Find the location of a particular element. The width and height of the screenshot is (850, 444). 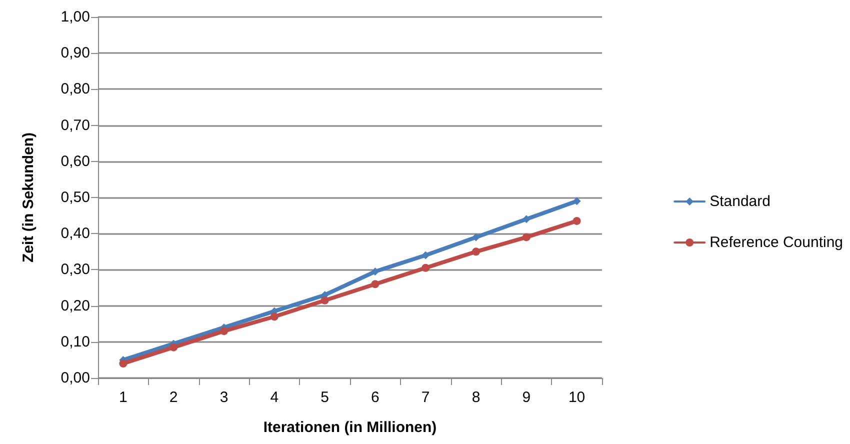

x-tick-label: 6 is located at coordinates (375, 397).